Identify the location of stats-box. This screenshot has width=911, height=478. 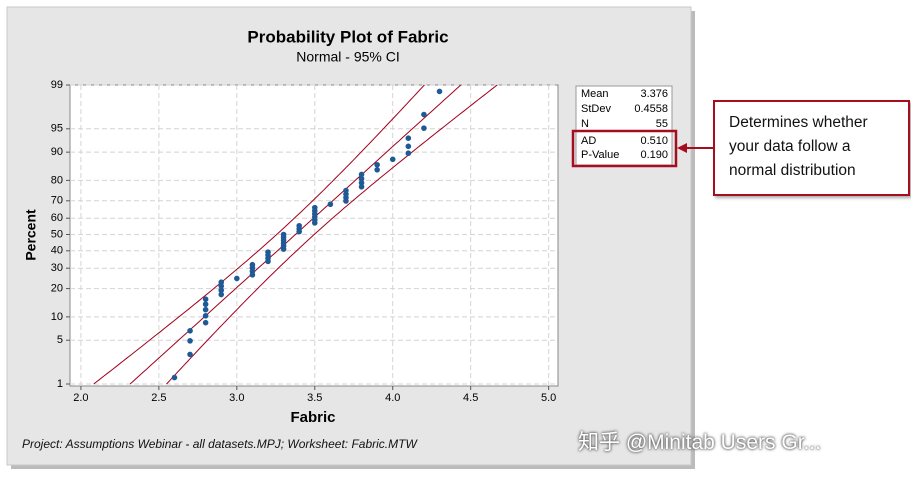
(624, 125).